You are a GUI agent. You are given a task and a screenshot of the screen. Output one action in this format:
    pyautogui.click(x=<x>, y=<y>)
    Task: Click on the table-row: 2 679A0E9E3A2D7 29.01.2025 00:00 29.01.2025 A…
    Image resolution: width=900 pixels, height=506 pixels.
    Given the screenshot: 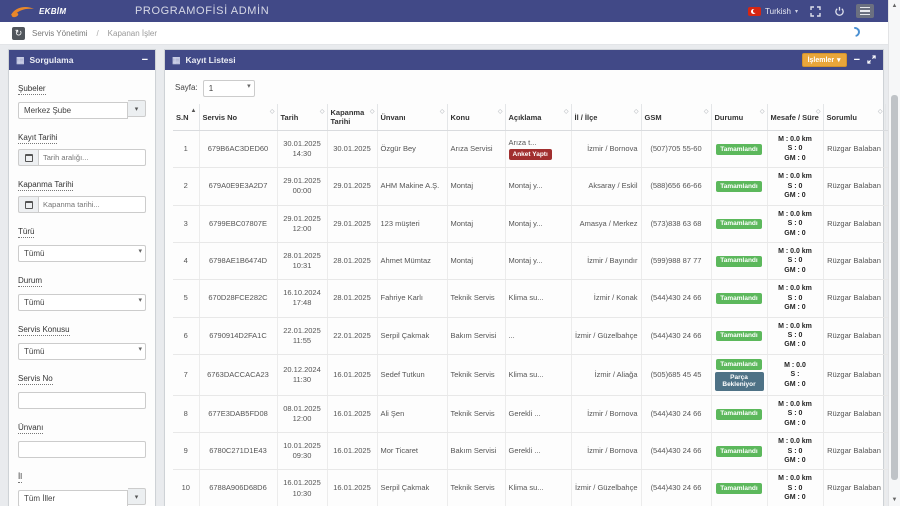 What is the action you would take?
    pyautogui.click(x=536, y=186)
    